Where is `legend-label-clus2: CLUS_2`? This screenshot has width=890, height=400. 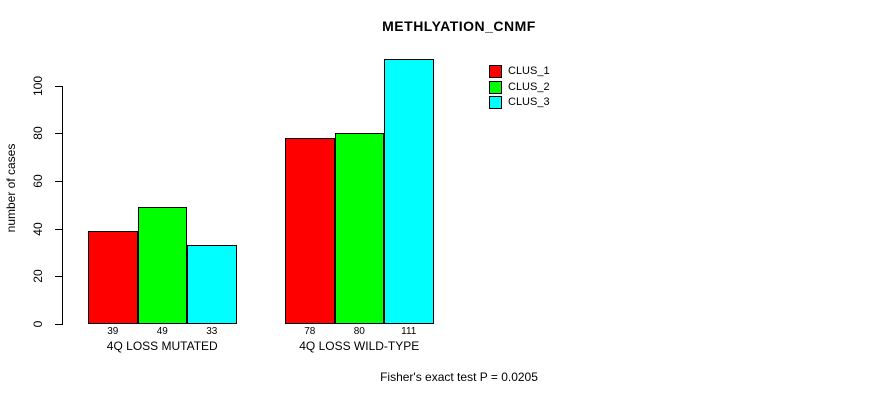
legend-label-clus2: CLUS_2 is located at coordinates (529, 86).